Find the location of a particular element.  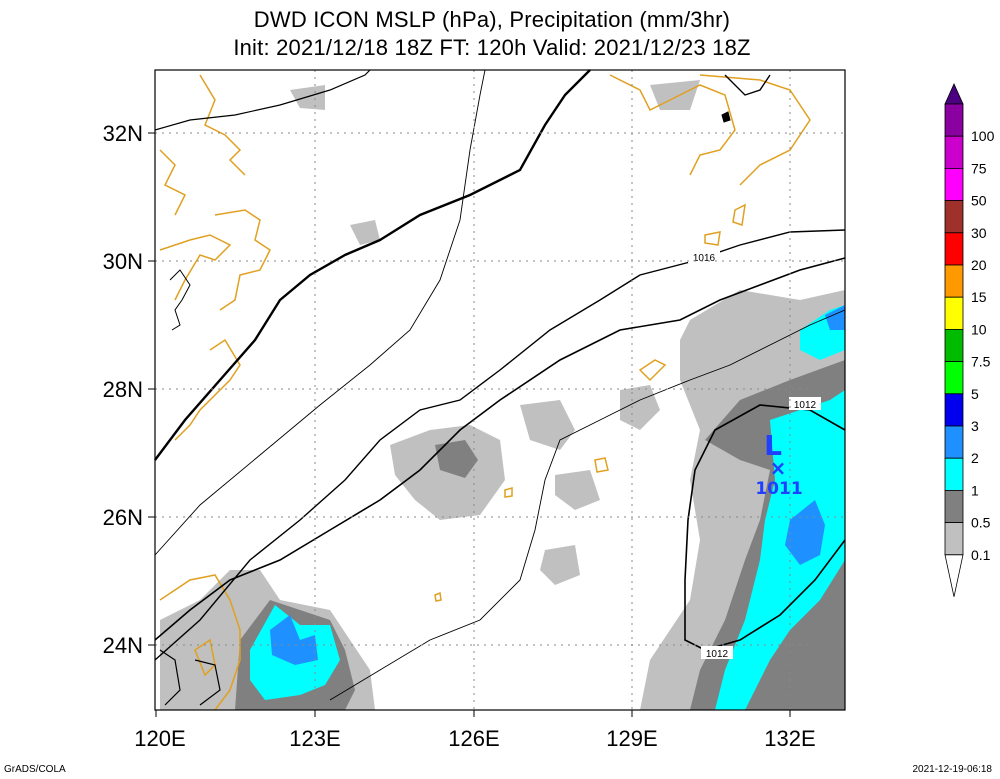

x-tick-label: 129E is located at coordinates (631, 738).